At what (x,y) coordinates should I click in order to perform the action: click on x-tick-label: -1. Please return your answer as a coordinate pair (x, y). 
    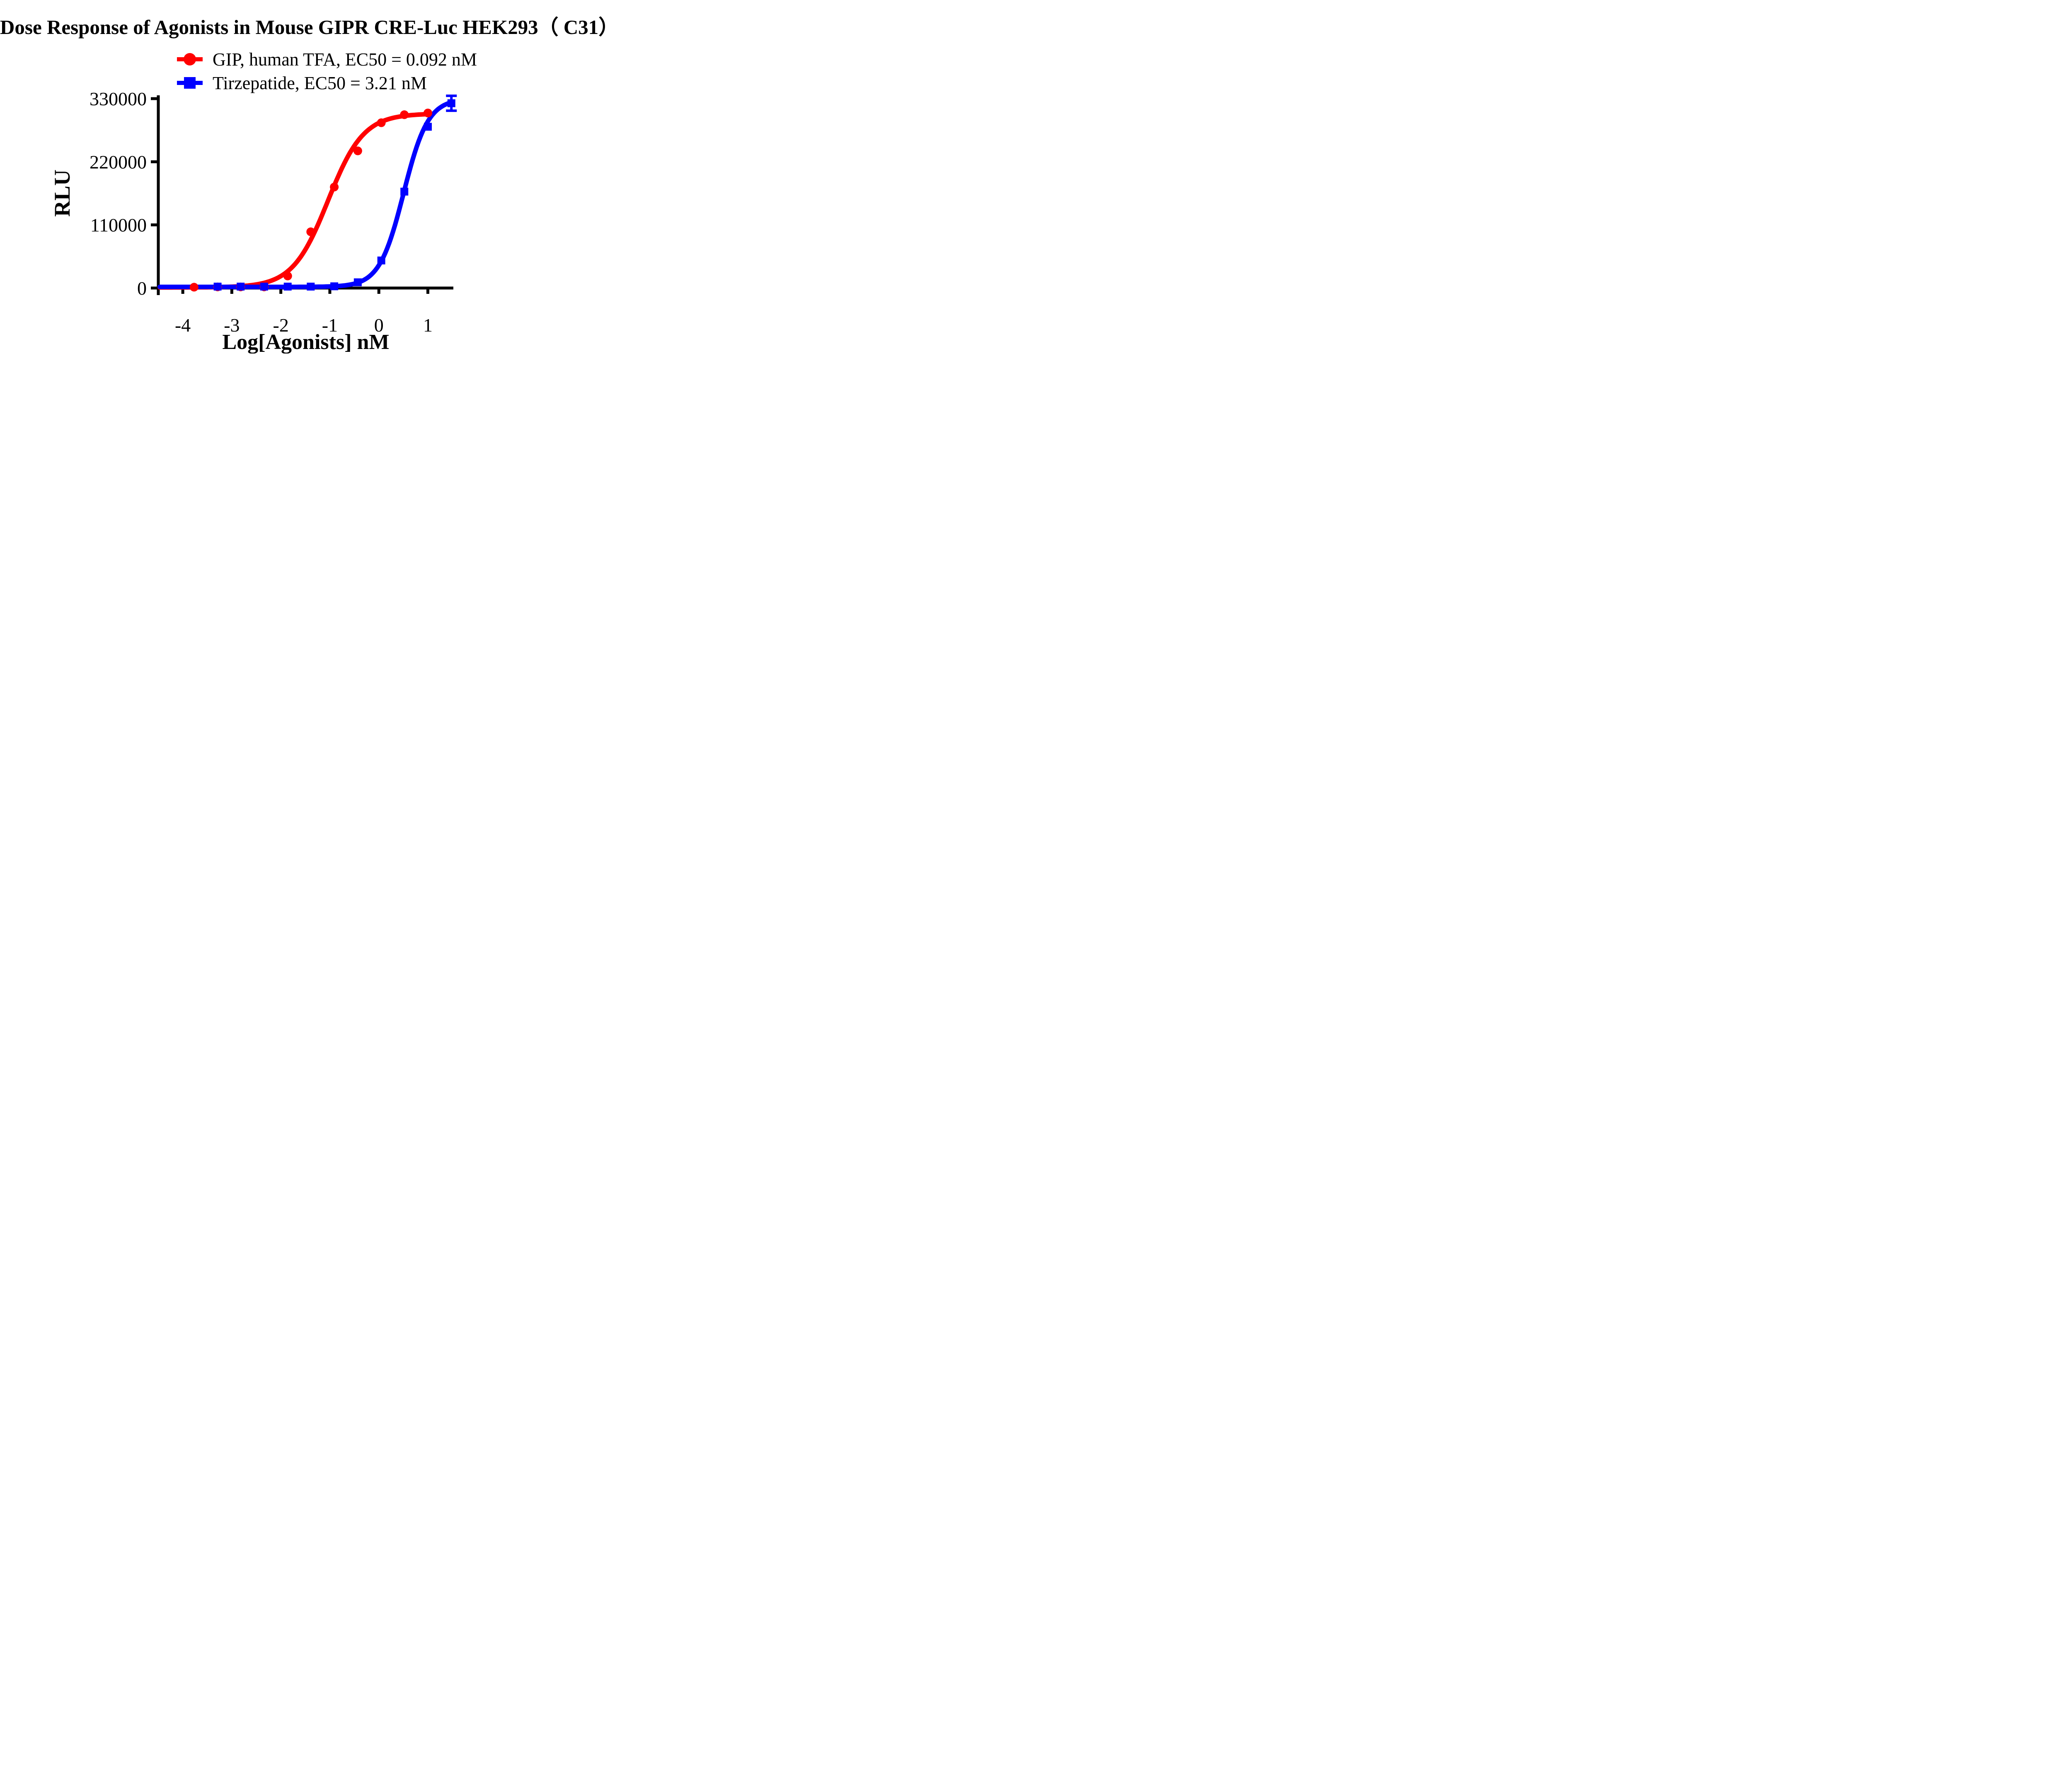
    Looking at the image, I should click on (330, 325).